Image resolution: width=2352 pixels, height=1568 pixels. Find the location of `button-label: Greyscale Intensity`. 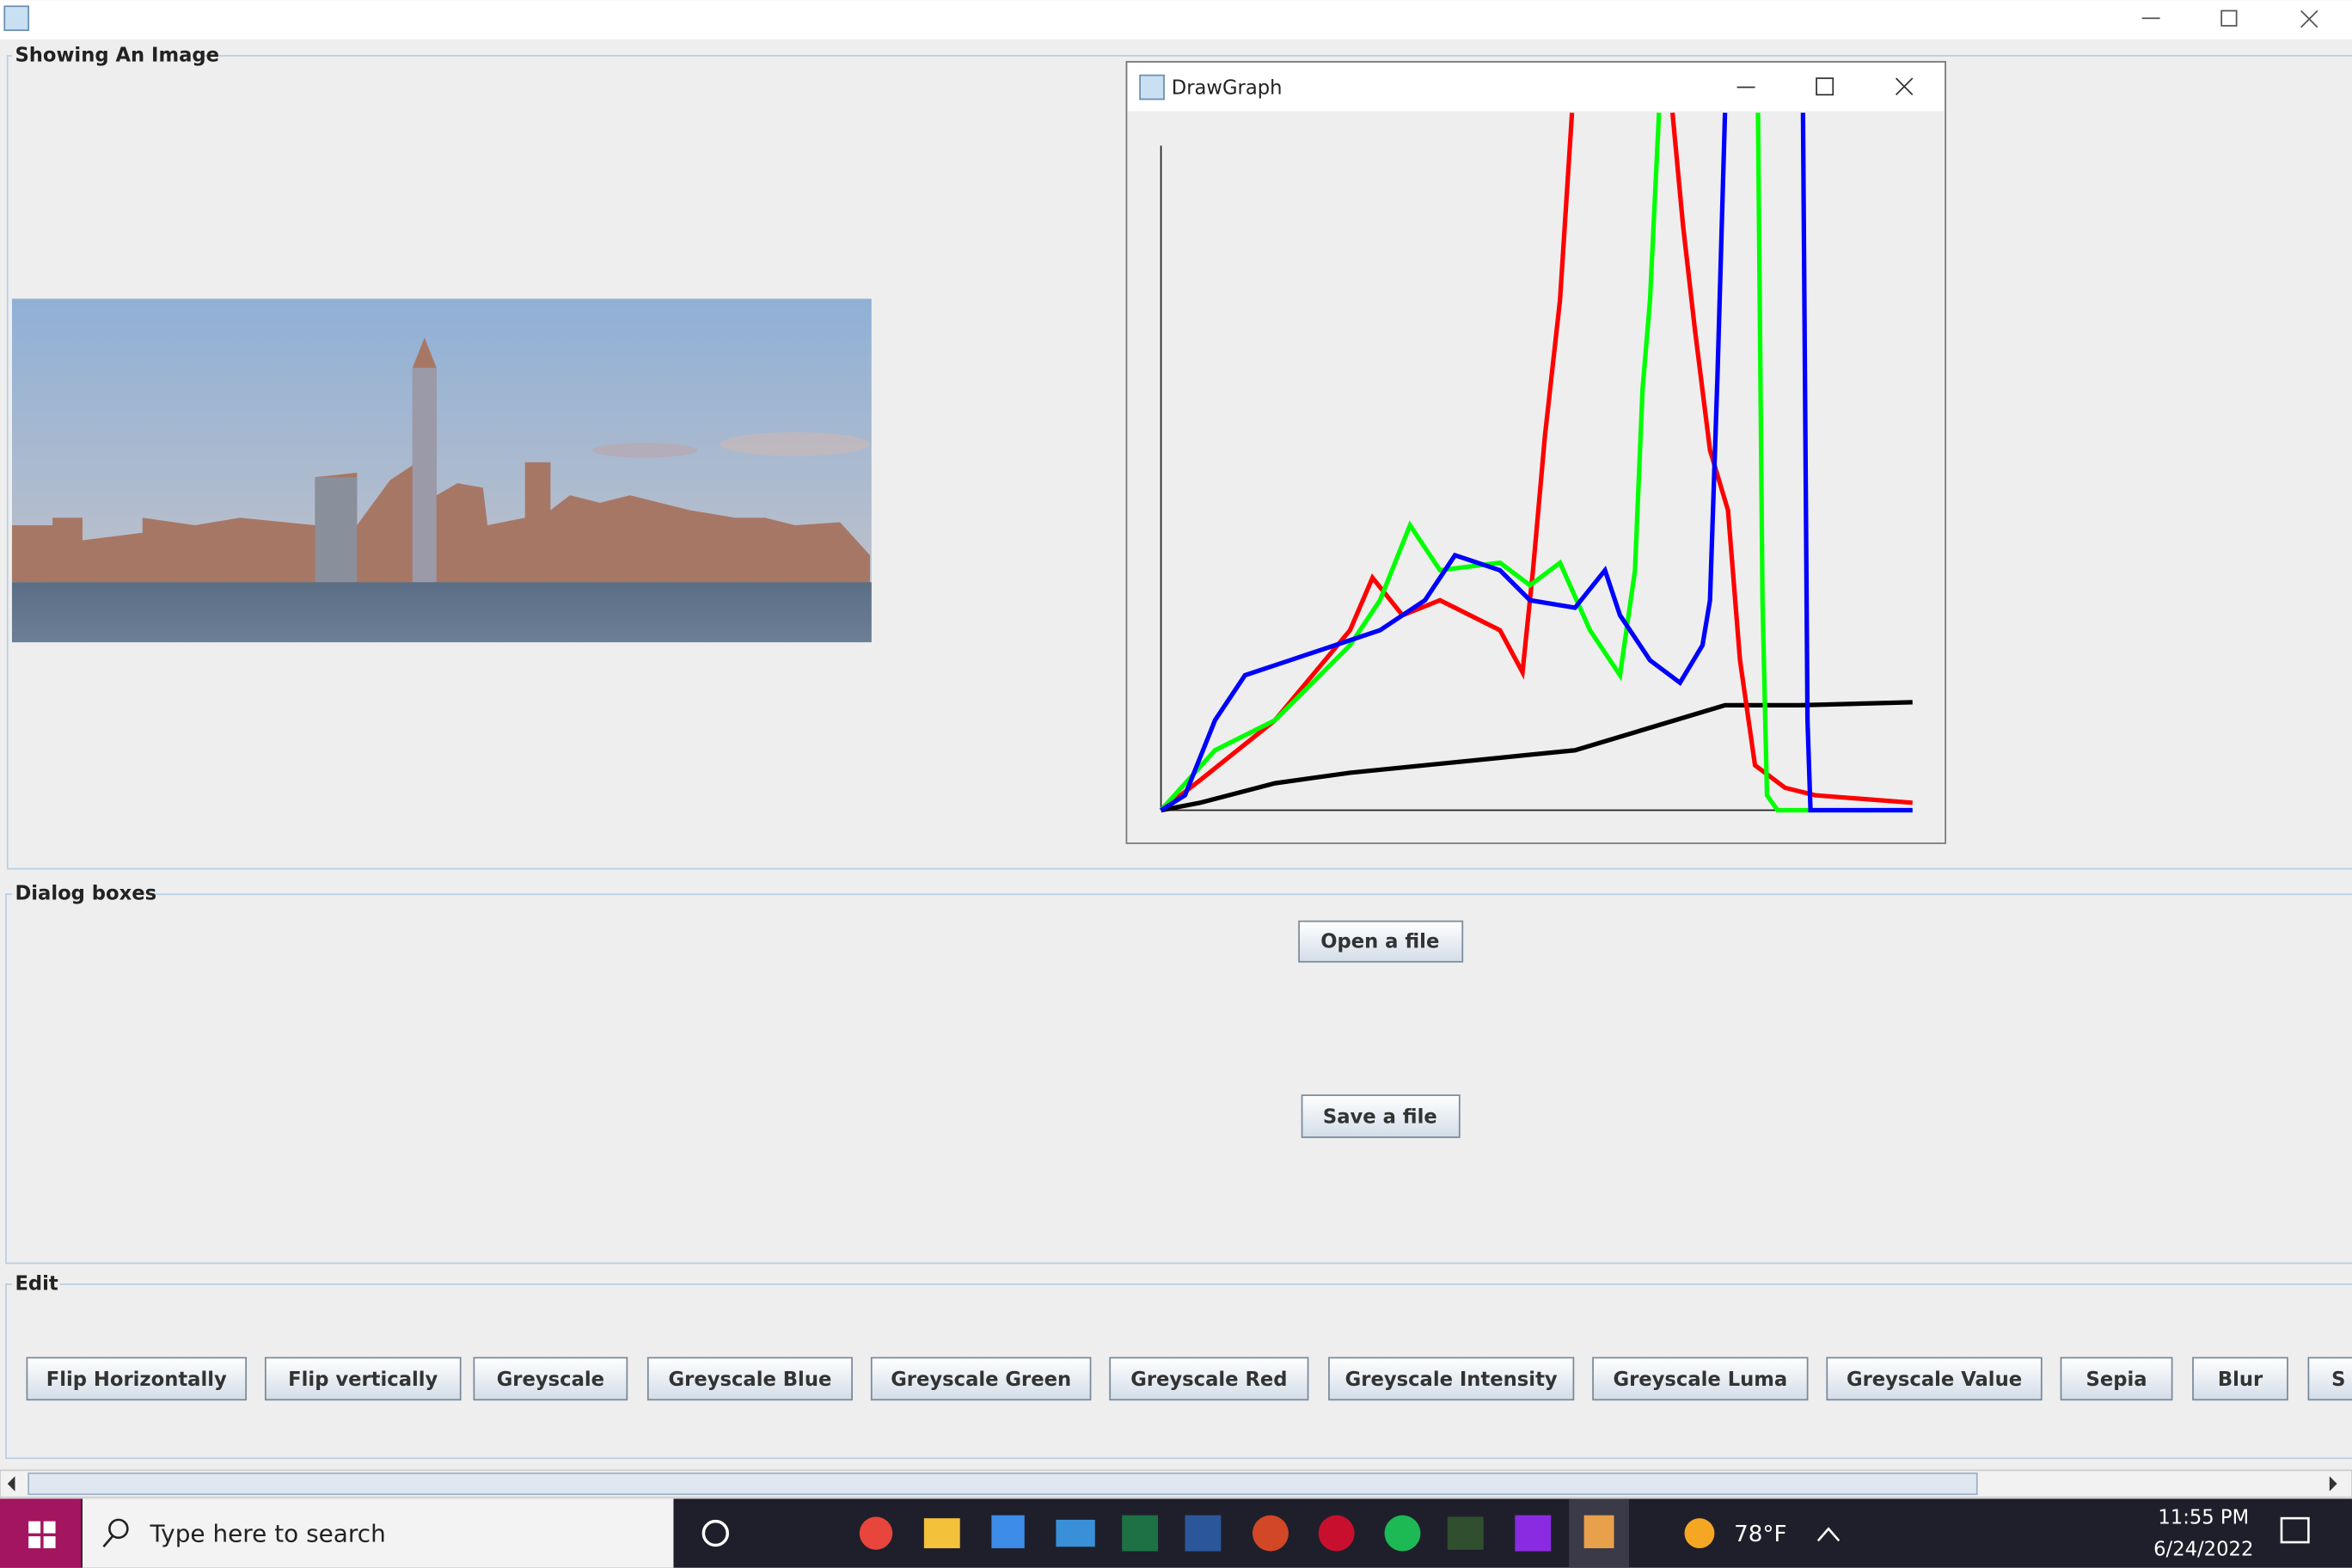

button-label: Greyscale Intensity is located at coordinates (1451, 1380).